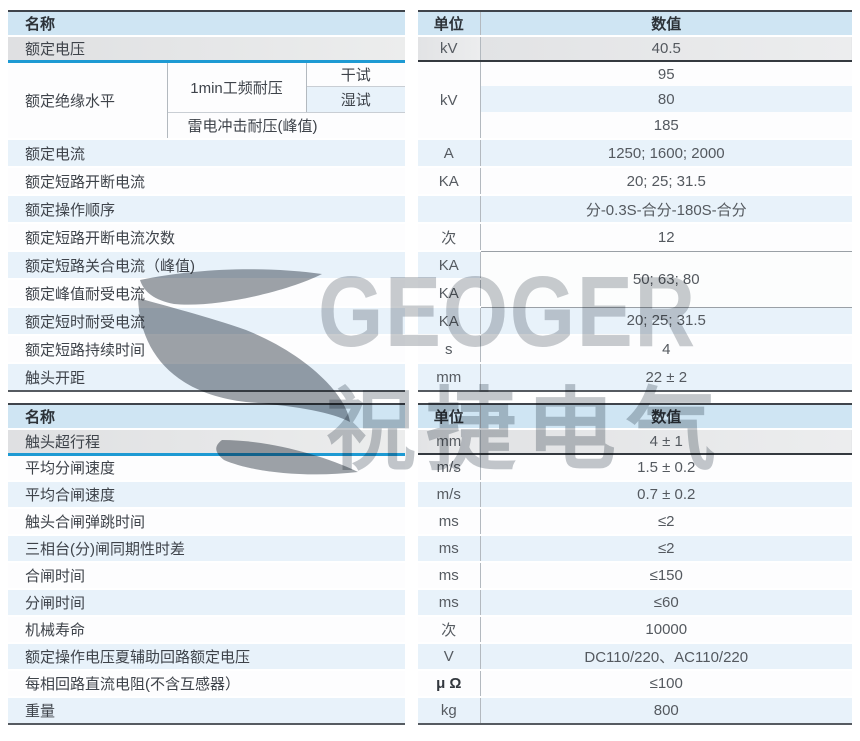 The image size is (860, 741). I want to click on param-name-cell: 额定操作顺序, so click(206, 209).